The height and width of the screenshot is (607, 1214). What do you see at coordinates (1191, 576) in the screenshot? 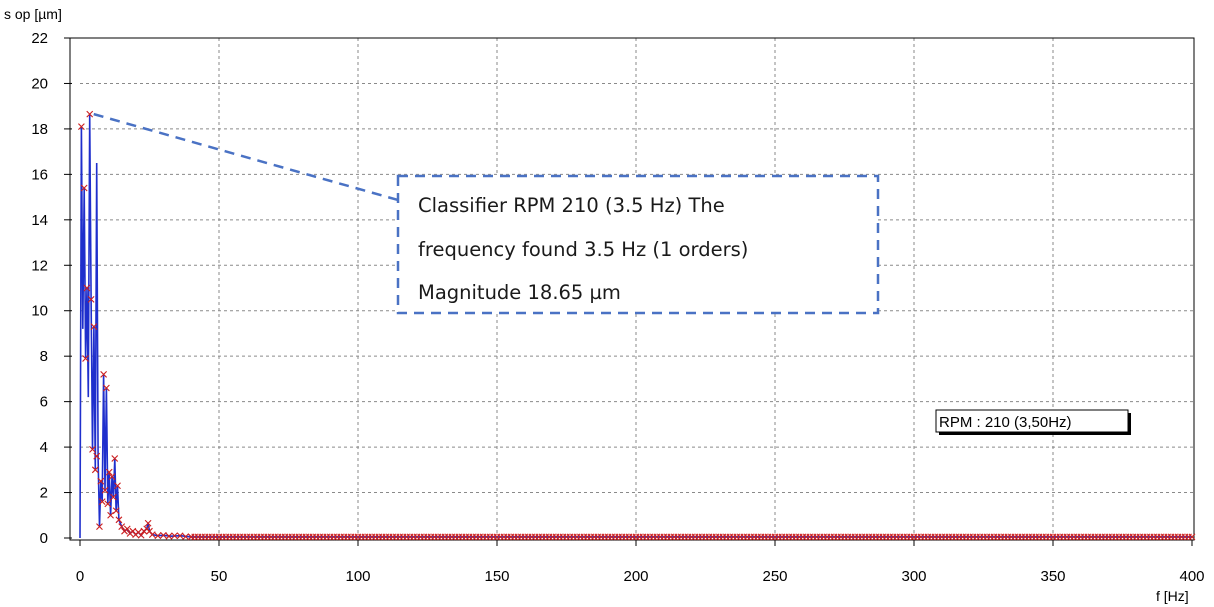
I see `x-tick-label: 400` at bounding box center [1191, 576].